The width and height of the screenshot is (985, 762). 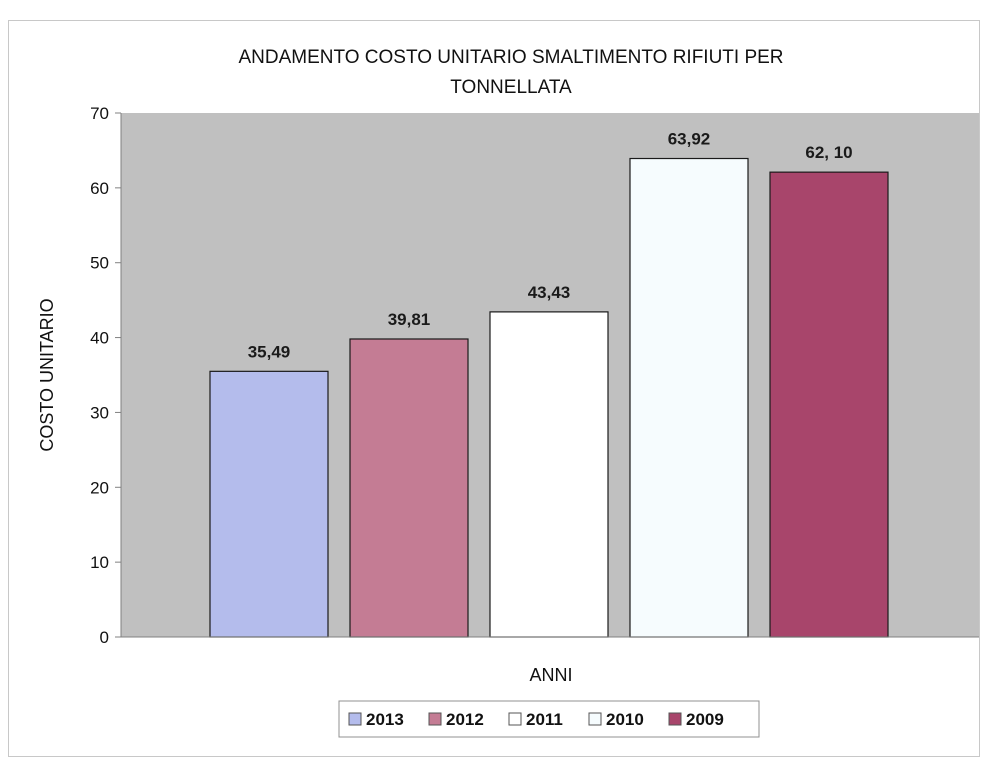 I want to click on y-tick-label: 20, so click(x=99, y=487).